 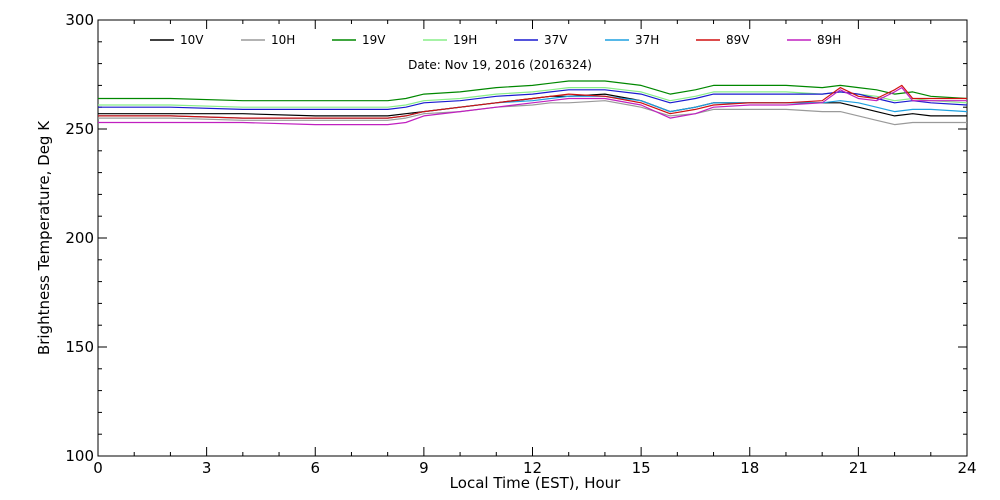 What do you see at coordinates (738, 40) in the screenshot?
I see `legend-label-89v: 89V` at bounding box center [738, 40].